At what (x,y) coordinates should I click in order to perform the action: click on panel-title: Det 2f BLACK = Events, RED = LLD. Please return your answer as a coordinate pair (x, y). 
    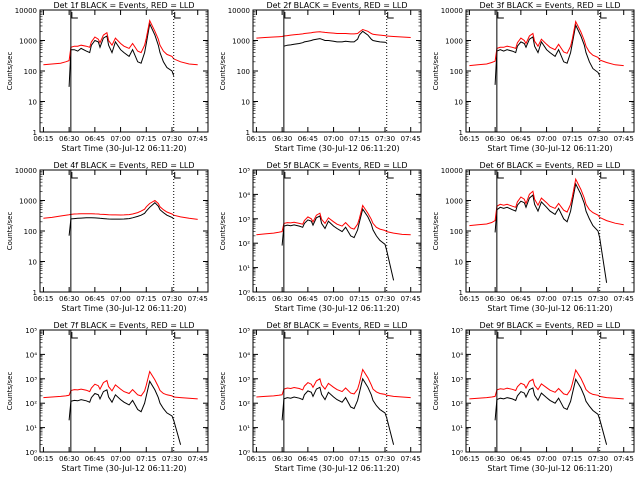
    Looking at the image, I should click on (336, 5).